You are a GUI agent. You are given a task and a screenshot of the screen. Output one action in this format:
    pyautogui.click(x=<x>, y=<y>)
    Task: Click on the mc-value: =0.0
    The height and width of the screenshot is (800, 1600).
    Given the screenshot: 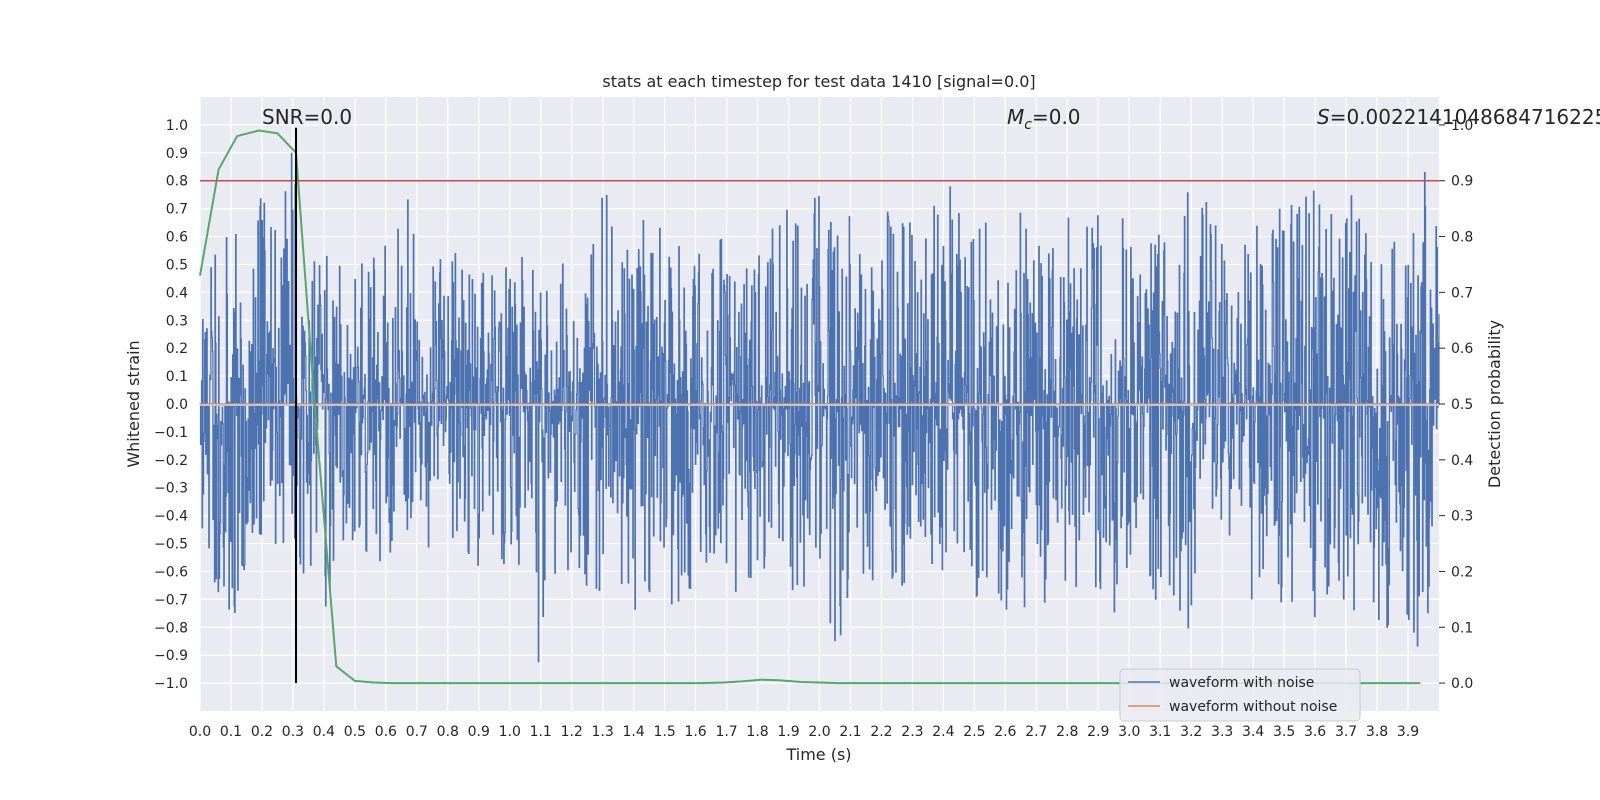 What is the action you would take?
    pyautogui.click(x=1056, y=117)
    